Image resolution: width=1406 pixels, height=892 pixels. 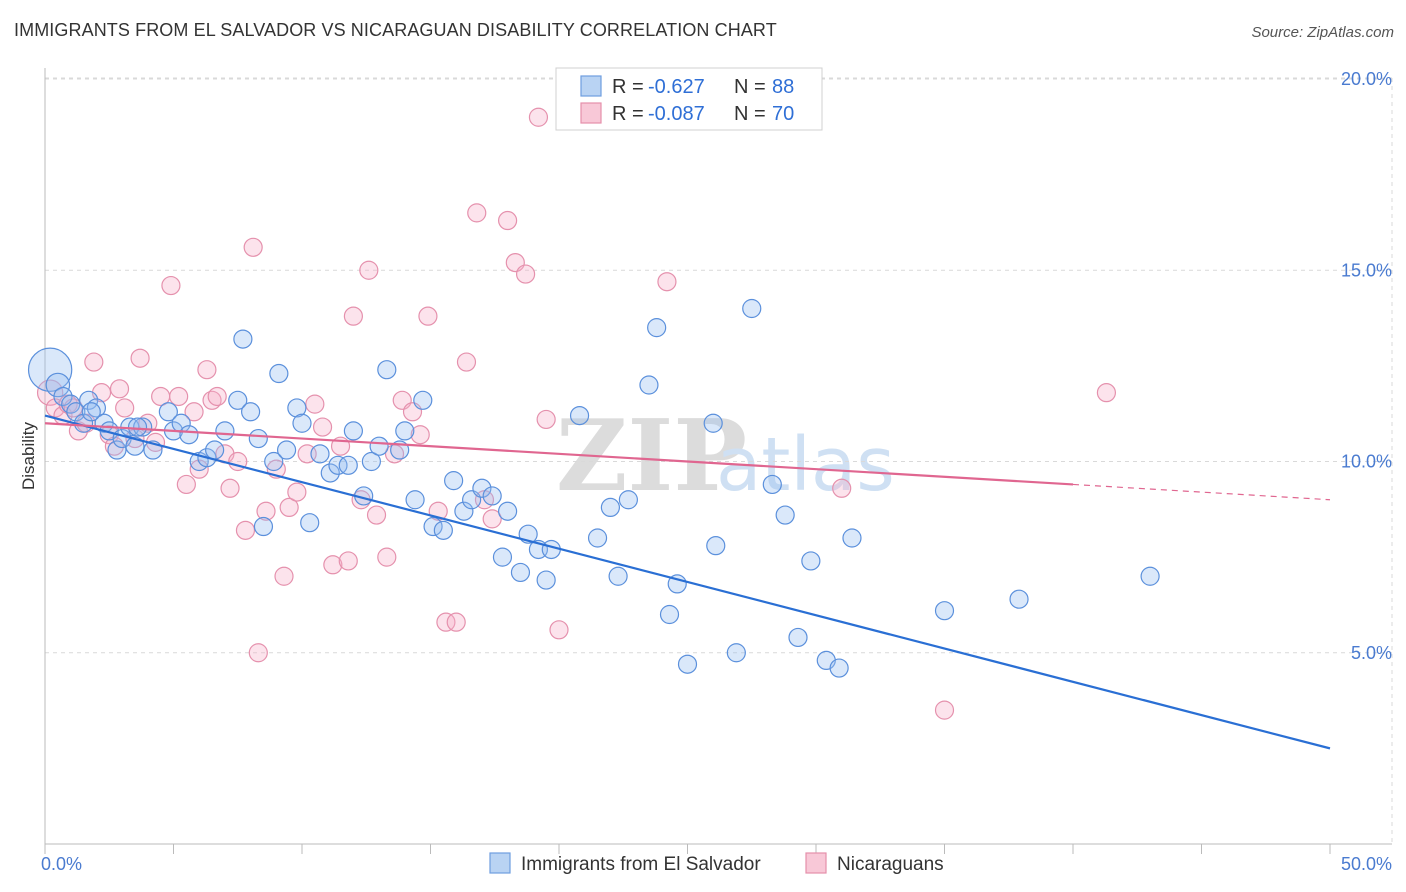 What do you see at coordinates (750, 114) in the screenshot?
I see `legend-n-label-pink: N =` at bounding box center [750, 114].